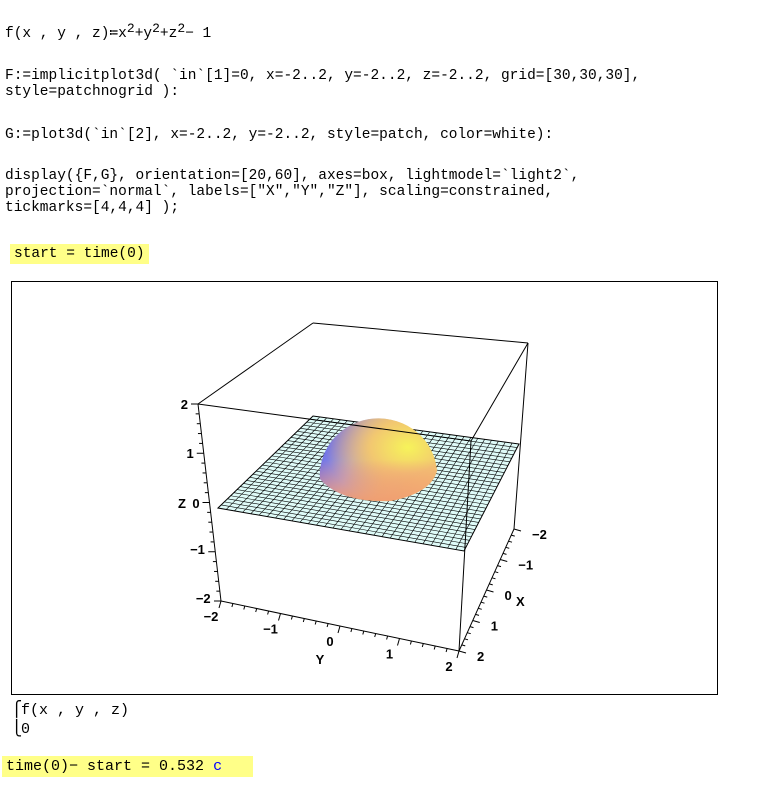  I want to click on x-tick-label: 0, so click(508, 595).